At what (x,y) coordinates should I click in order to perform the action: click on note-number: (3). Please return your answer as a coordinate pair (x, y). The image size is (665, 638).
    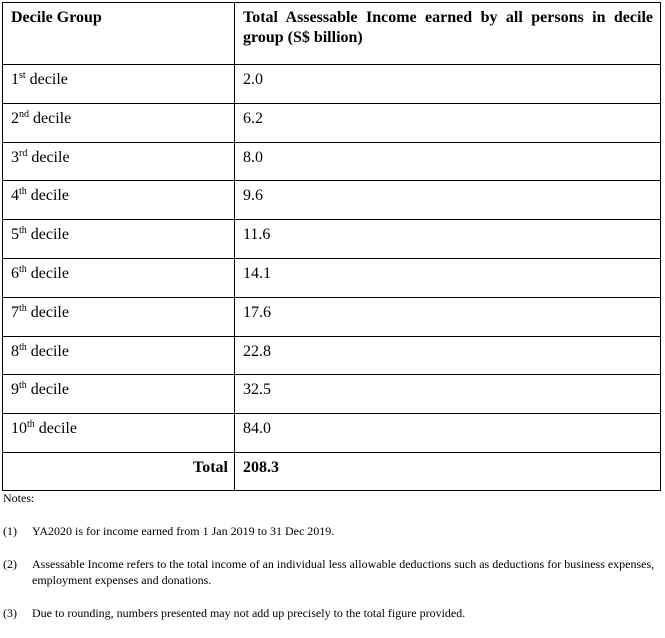
    Looking at the image, I should click on (10, 613).